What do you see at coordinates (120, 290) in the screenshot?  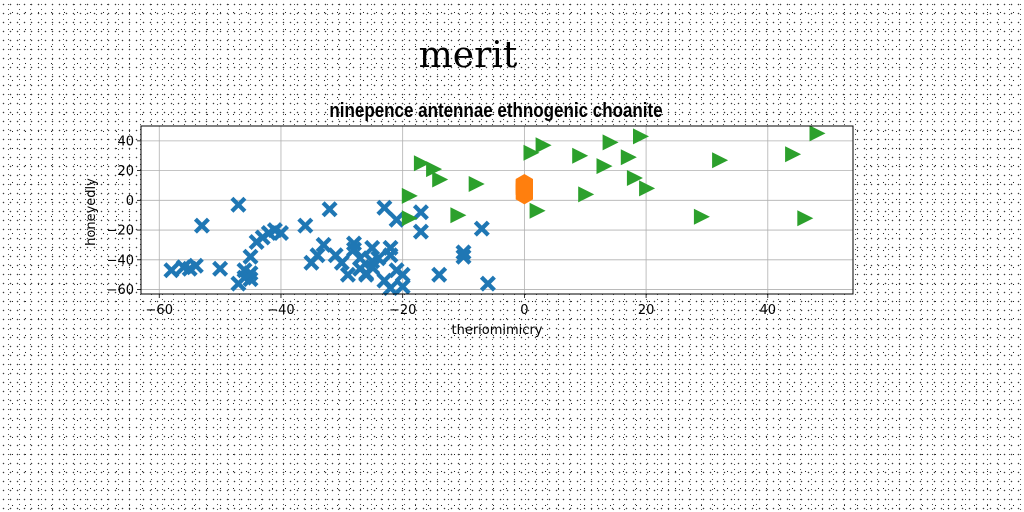 I see `y-tick-label: −60` at bounding box center [120, 290].